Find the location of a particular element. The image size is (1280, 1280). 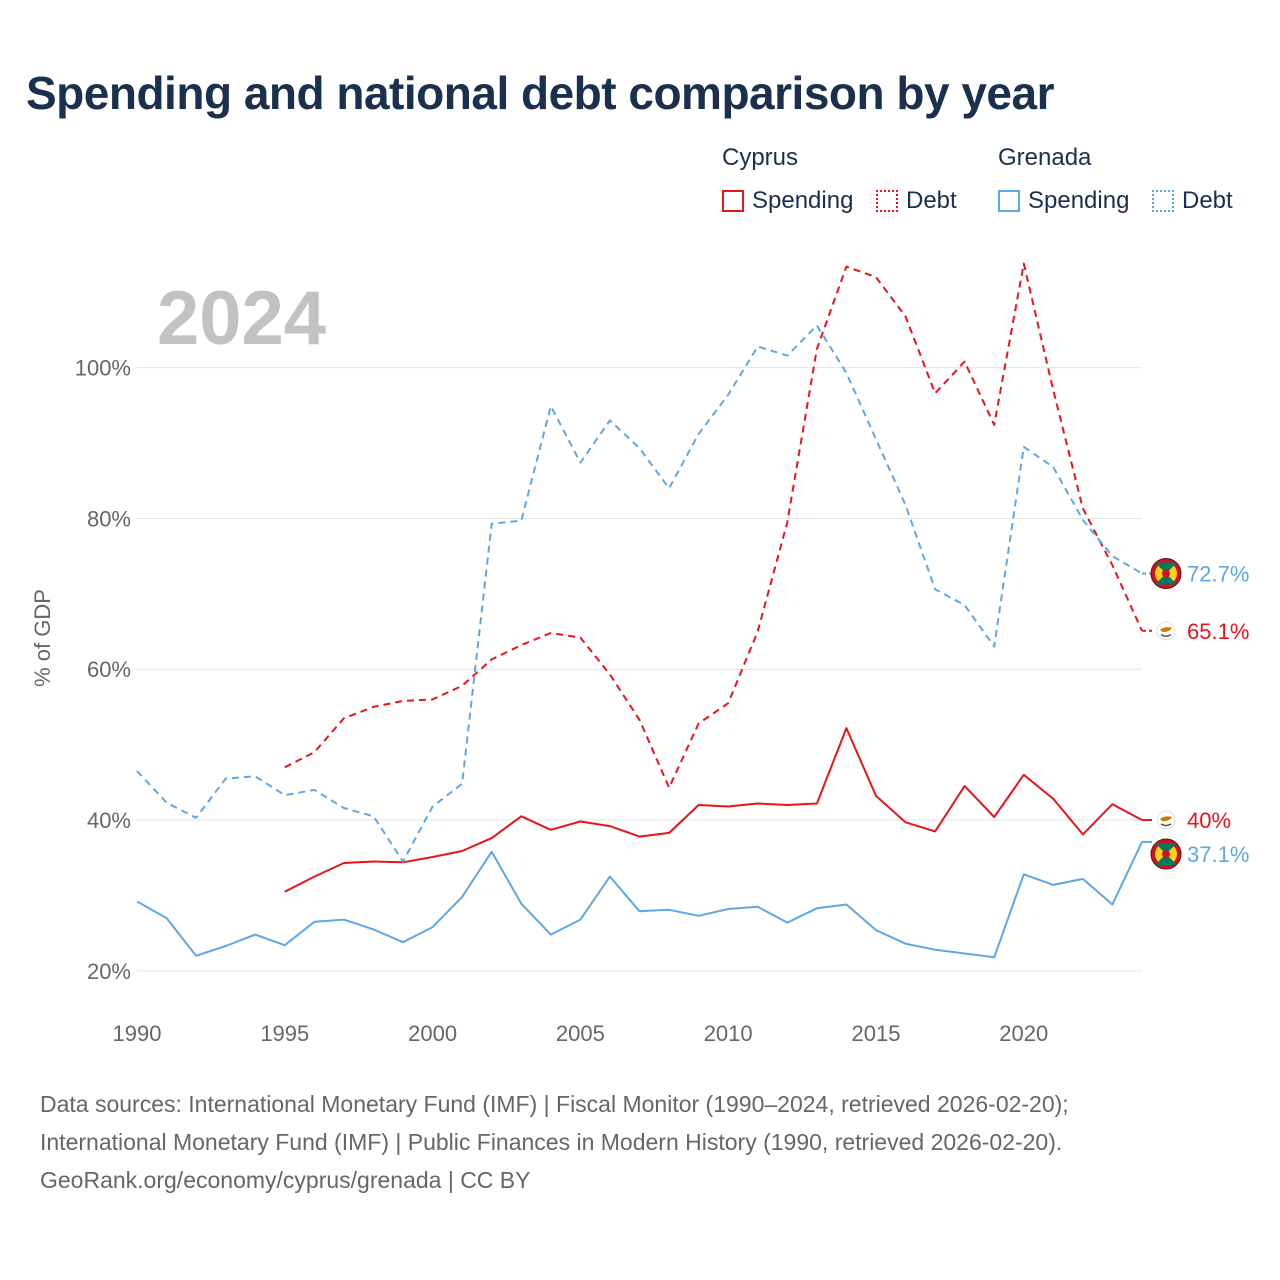

end-value-label: 37.1% is located at coordinates (1218, 854).